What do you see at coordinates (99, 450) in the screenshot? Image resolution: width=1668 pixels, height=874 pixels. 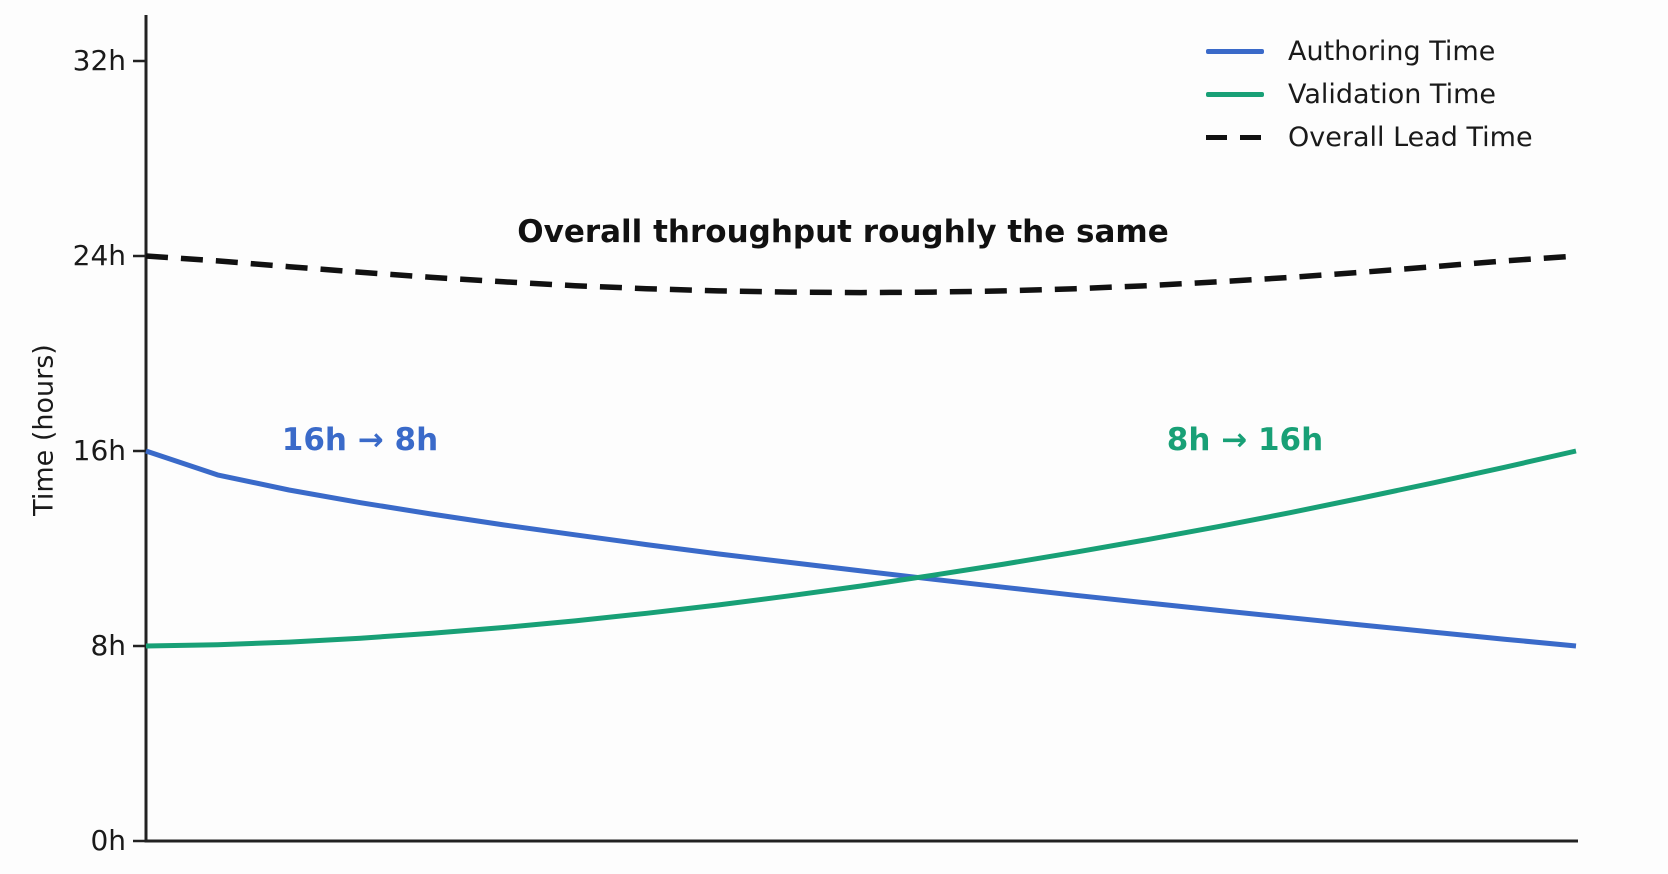 I see `y-tick-label: 16h` at bounding box center [99, 450].